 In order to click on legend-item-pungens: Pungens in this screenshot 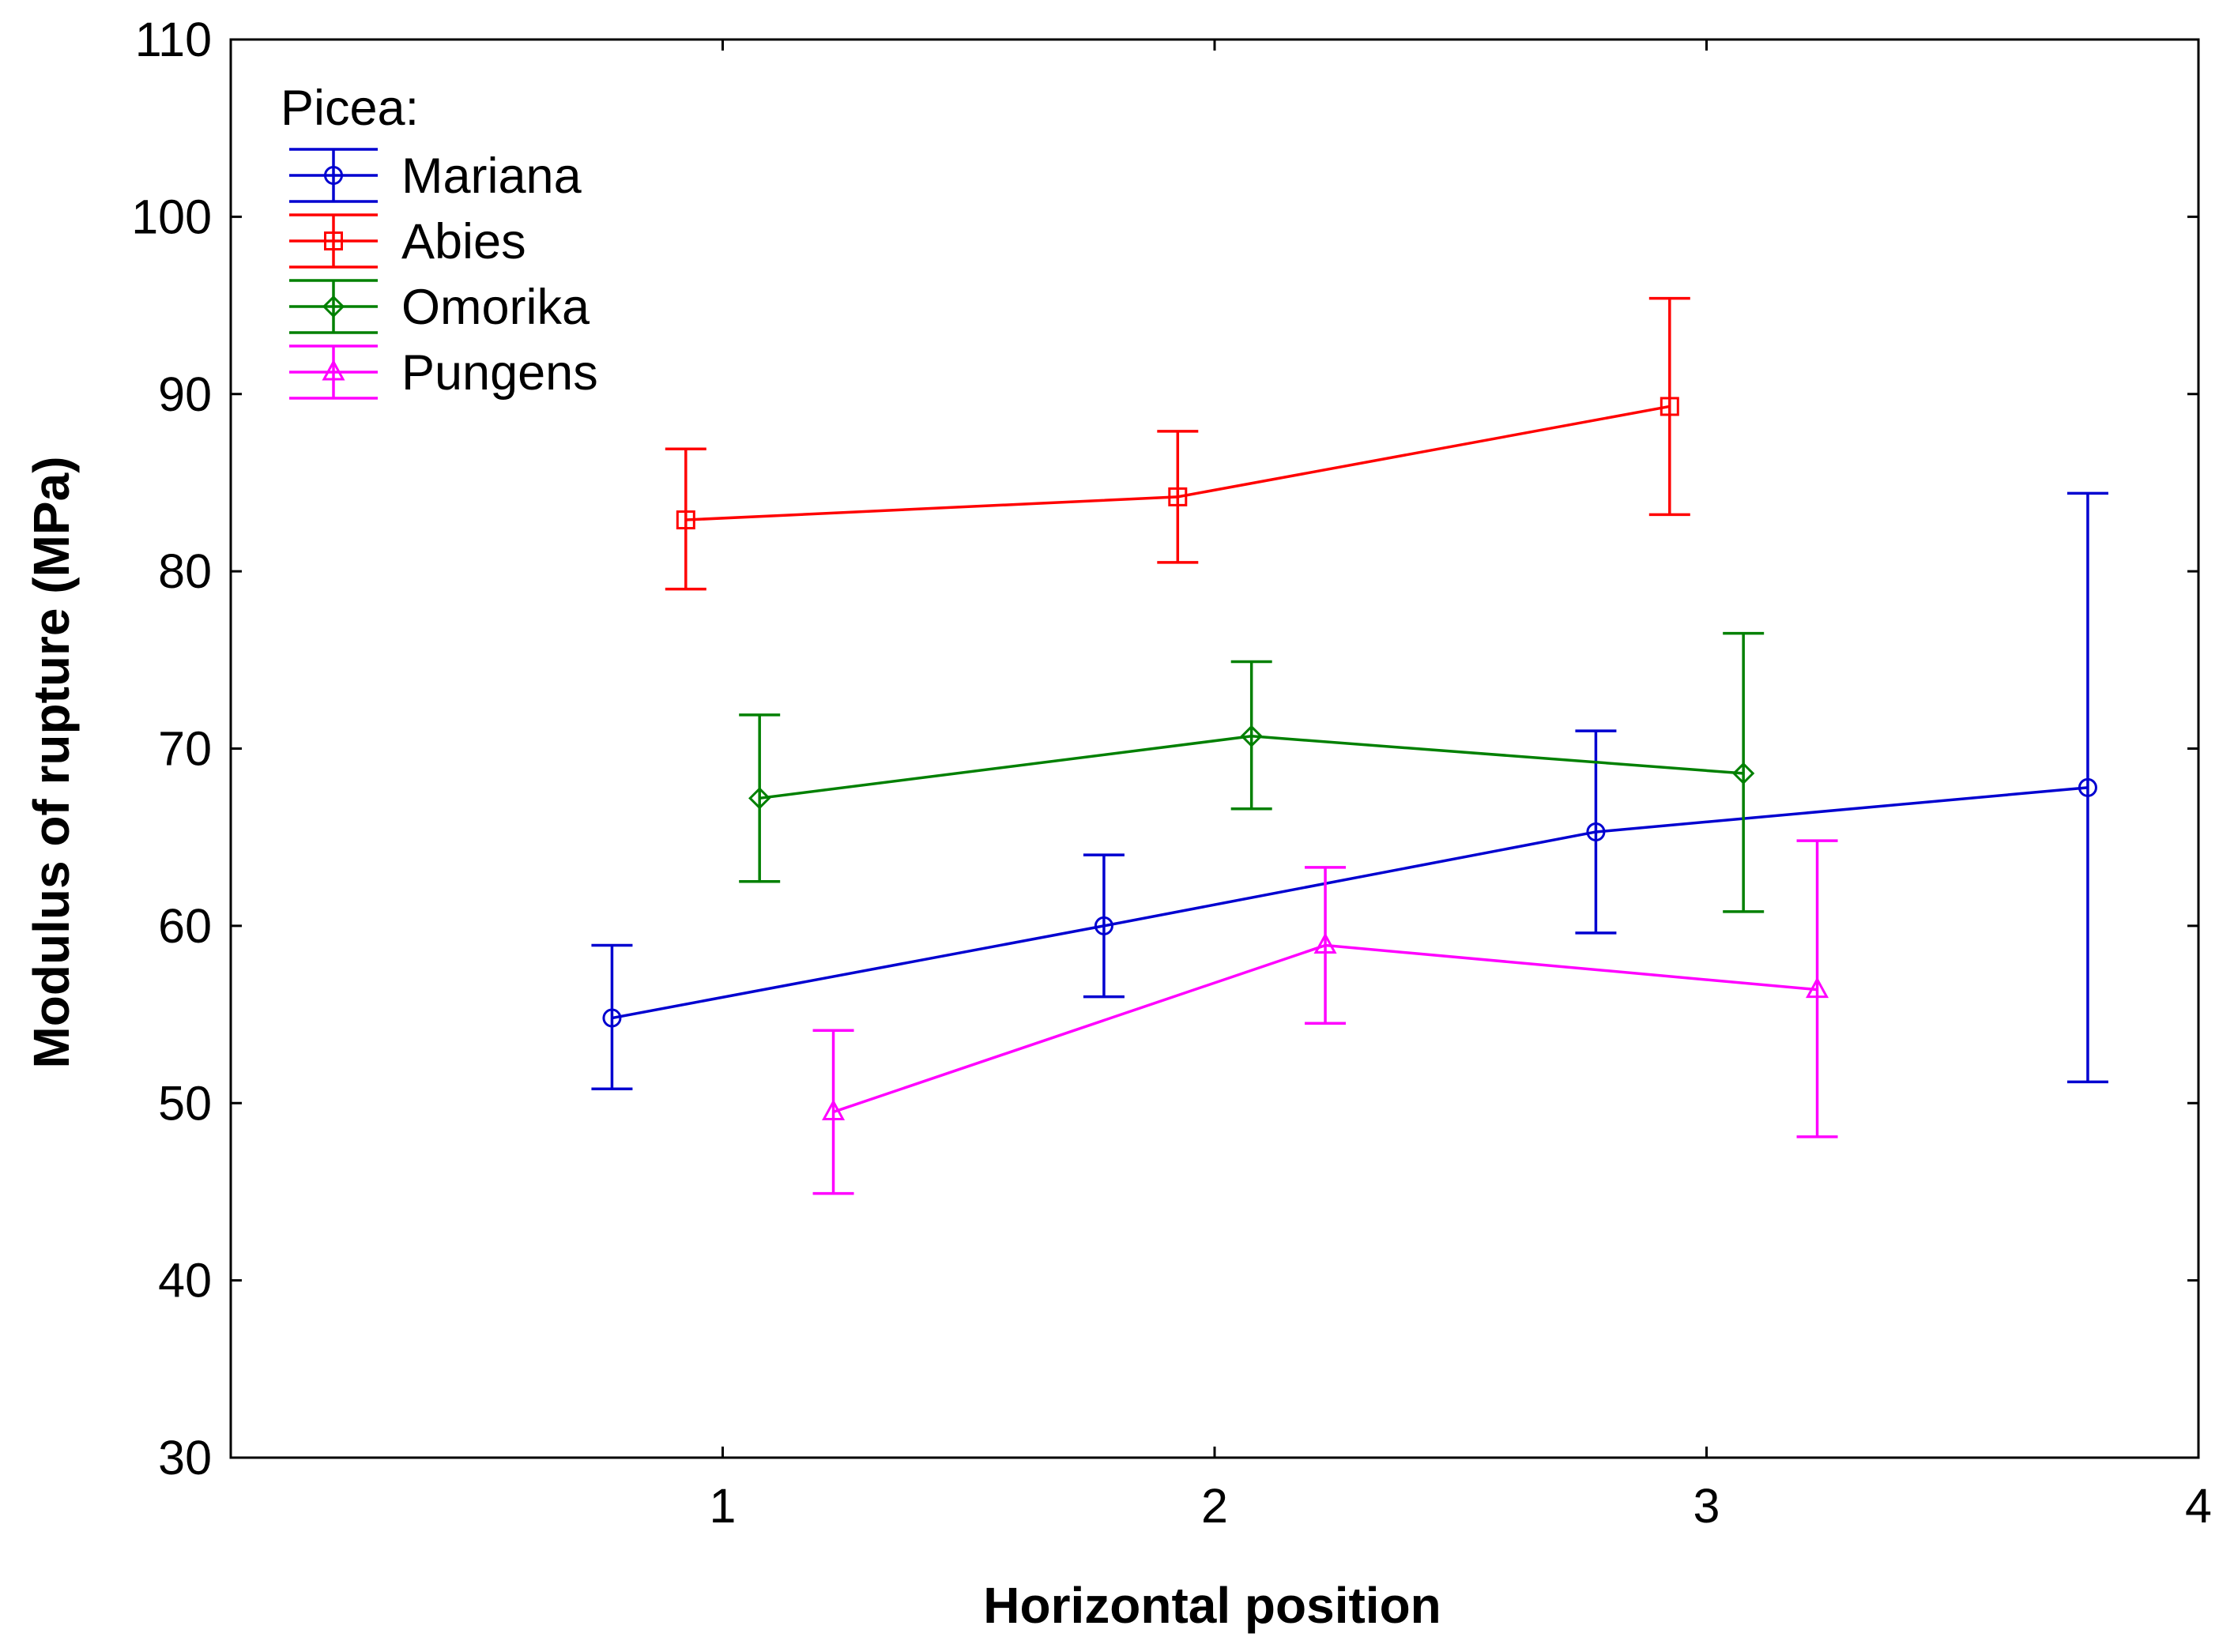, I will do `click(444, 373)`.